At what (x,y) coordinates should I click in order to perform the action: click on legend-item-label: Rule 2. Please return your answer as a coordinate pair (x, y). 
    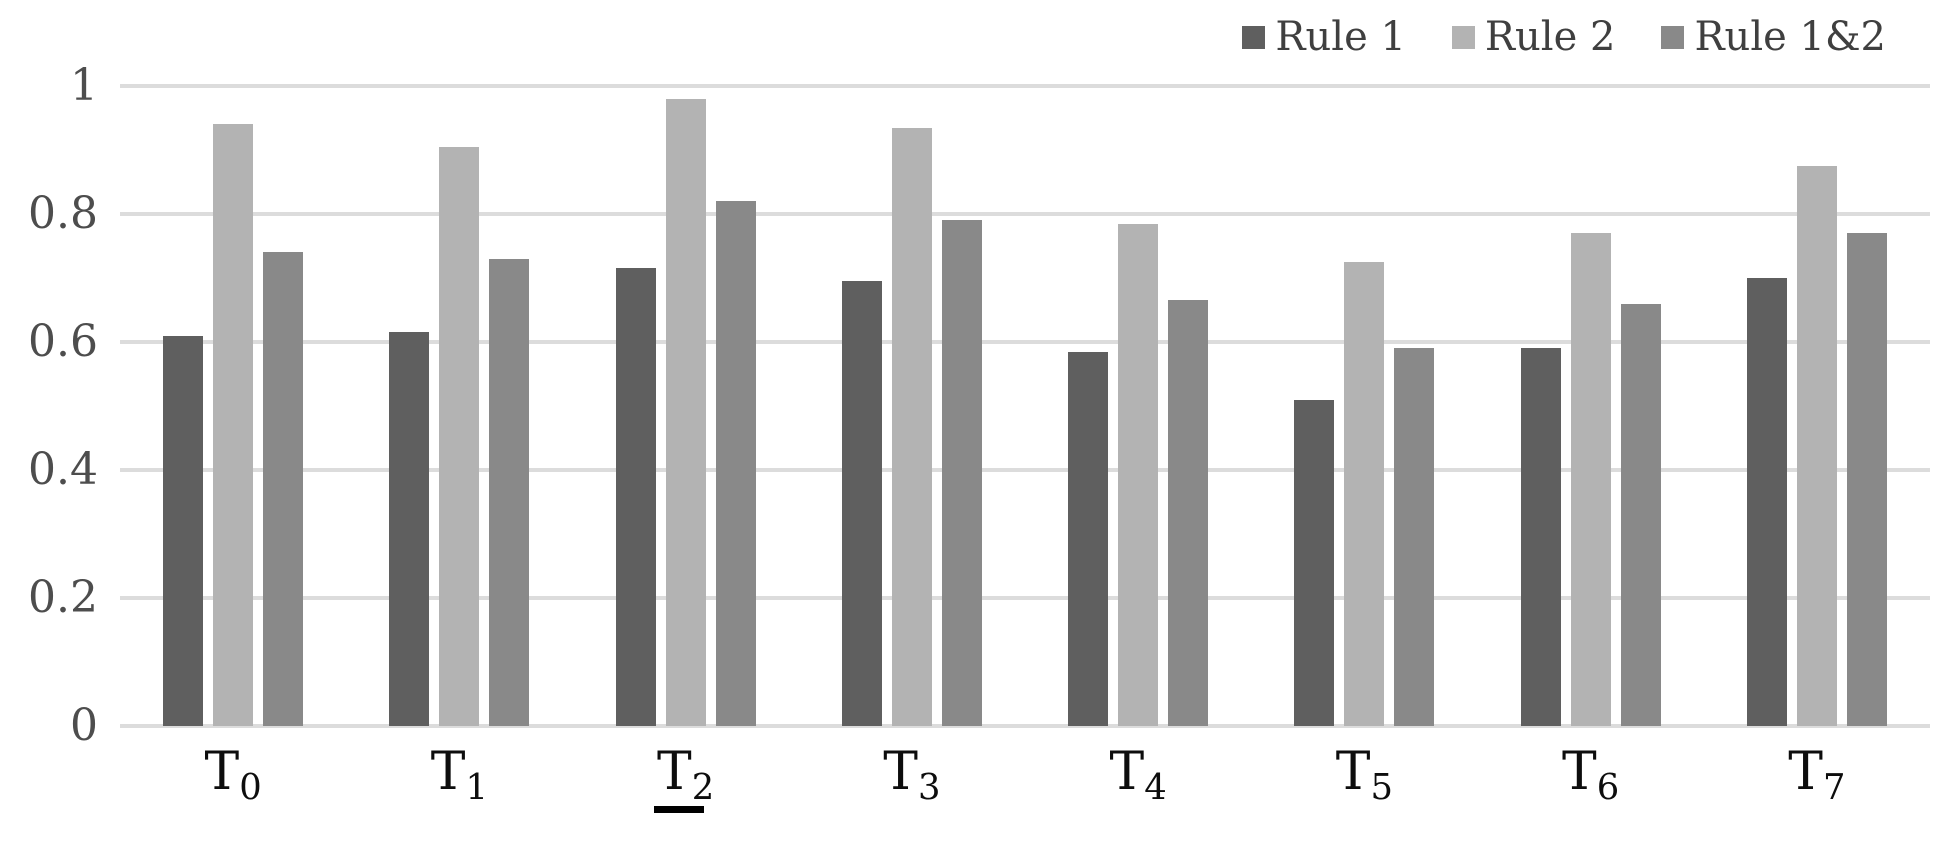
    Looking at the image, I should click on (1550, 37).